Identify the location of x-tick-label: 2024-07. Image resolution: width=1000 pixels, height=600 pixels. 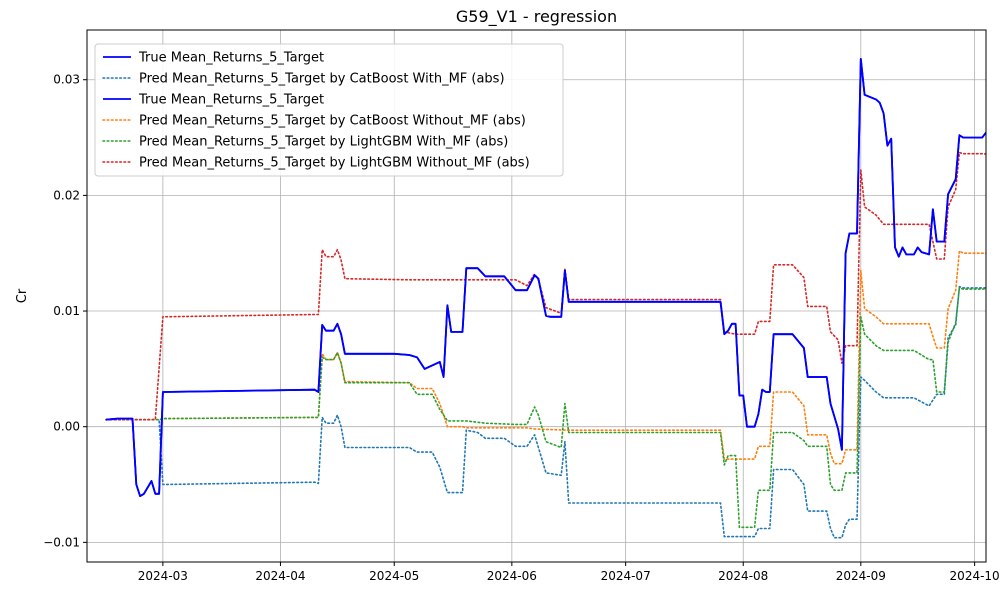
(626, 576).